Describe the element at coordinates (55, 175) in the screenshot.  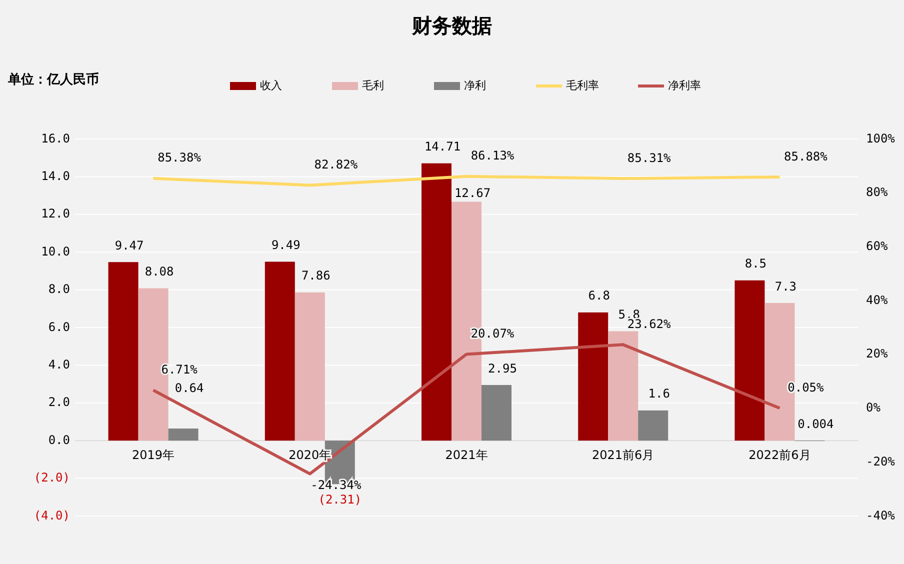
I see `y-tick-label: 14.0` at that location.